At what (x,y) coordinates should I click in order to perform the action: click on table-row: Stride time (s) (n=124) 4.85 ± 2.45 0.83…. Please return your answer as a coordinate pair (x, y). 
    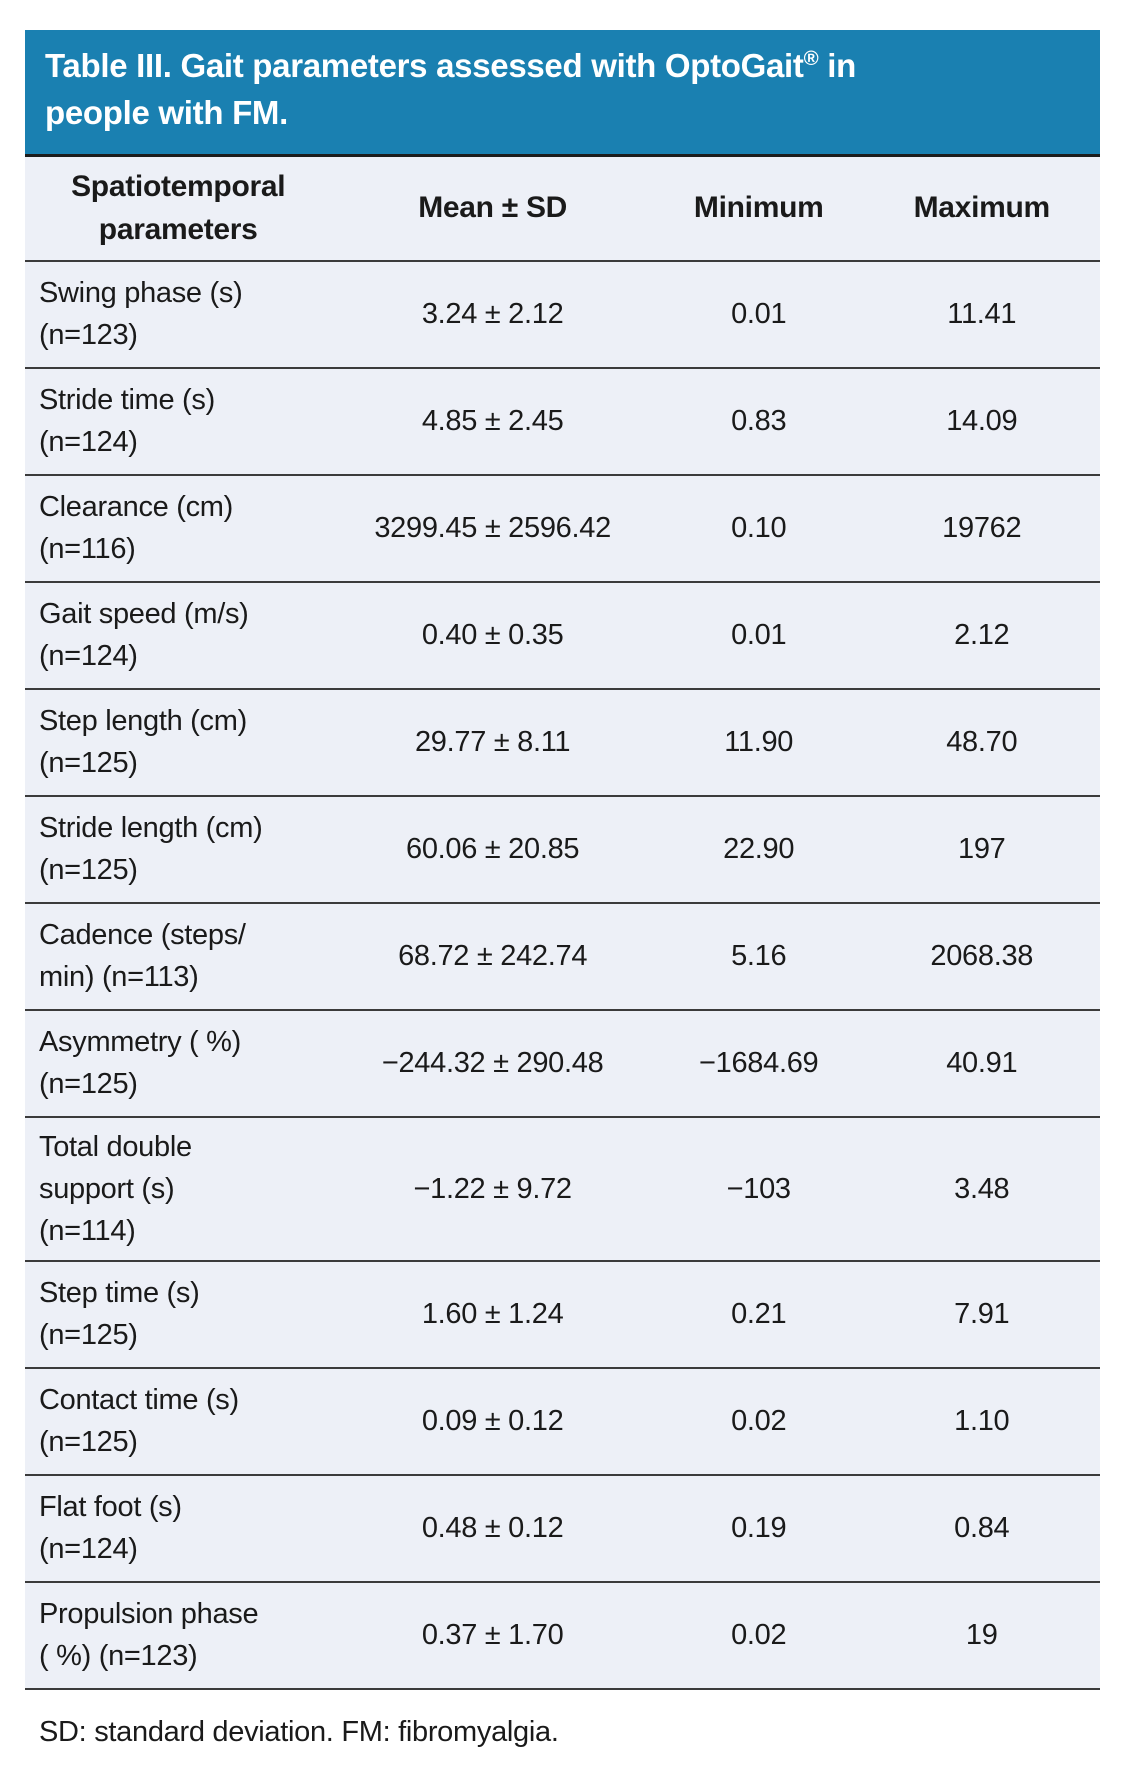
    Looking at the image, I should click on (562, 422).